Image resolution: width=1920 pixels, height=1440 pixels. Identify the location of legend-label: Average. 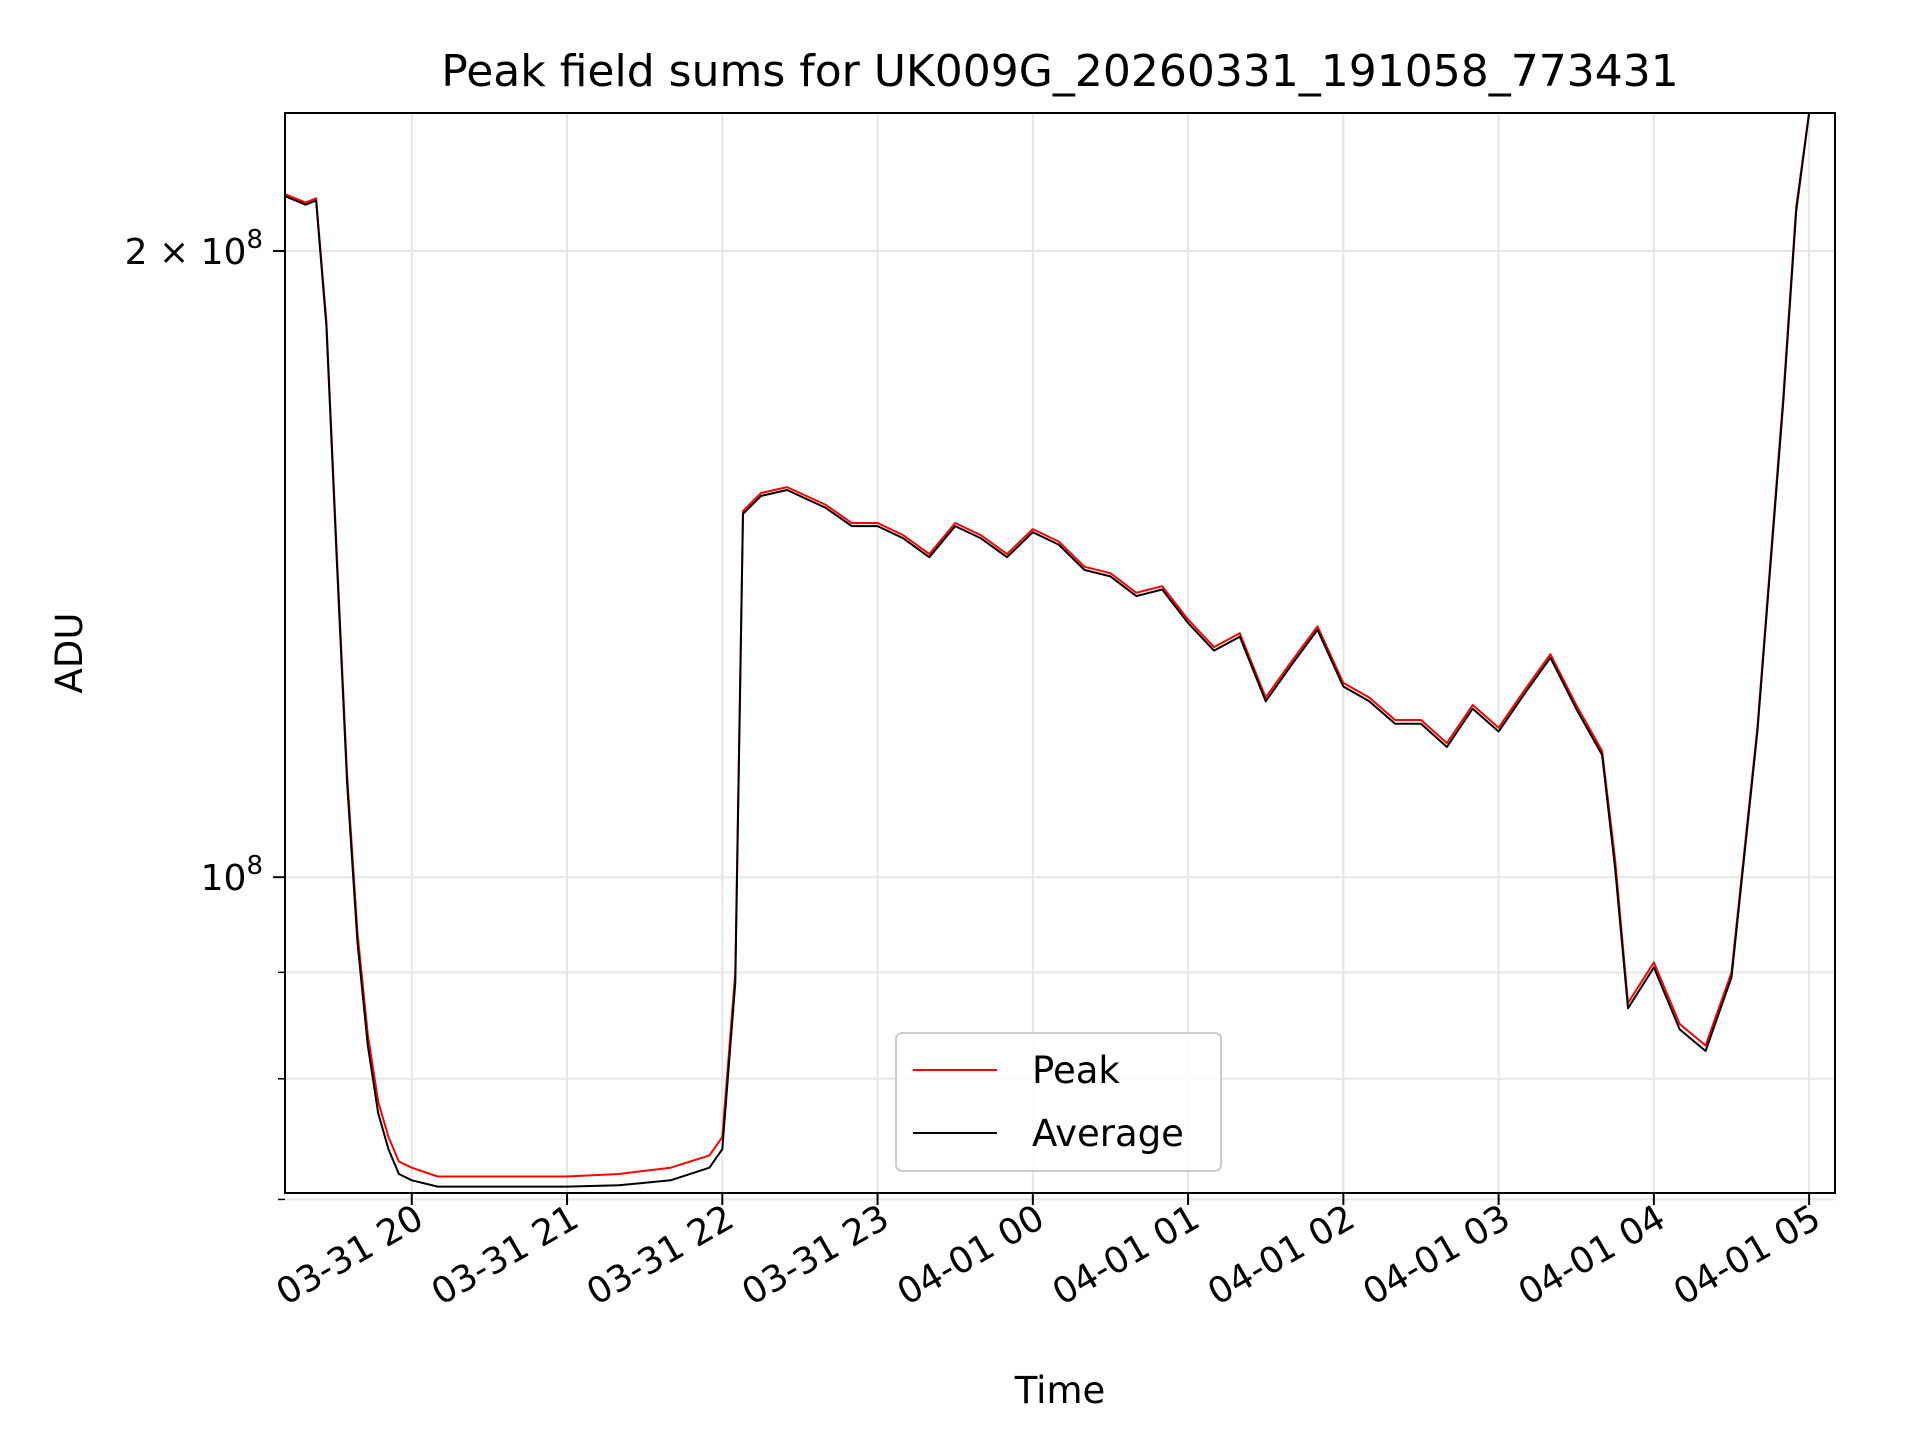
(1108, 1133).